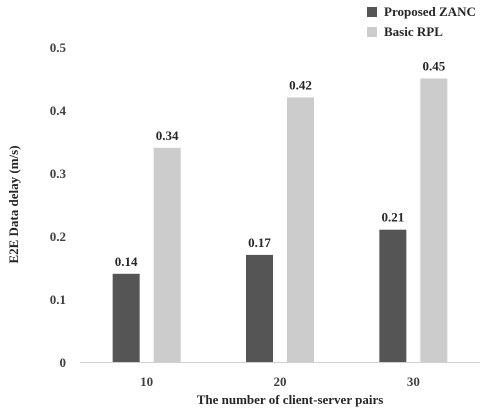 This screenshot has height=410, width=497. I want to click on data-label: 0.34, so click(167, 135).